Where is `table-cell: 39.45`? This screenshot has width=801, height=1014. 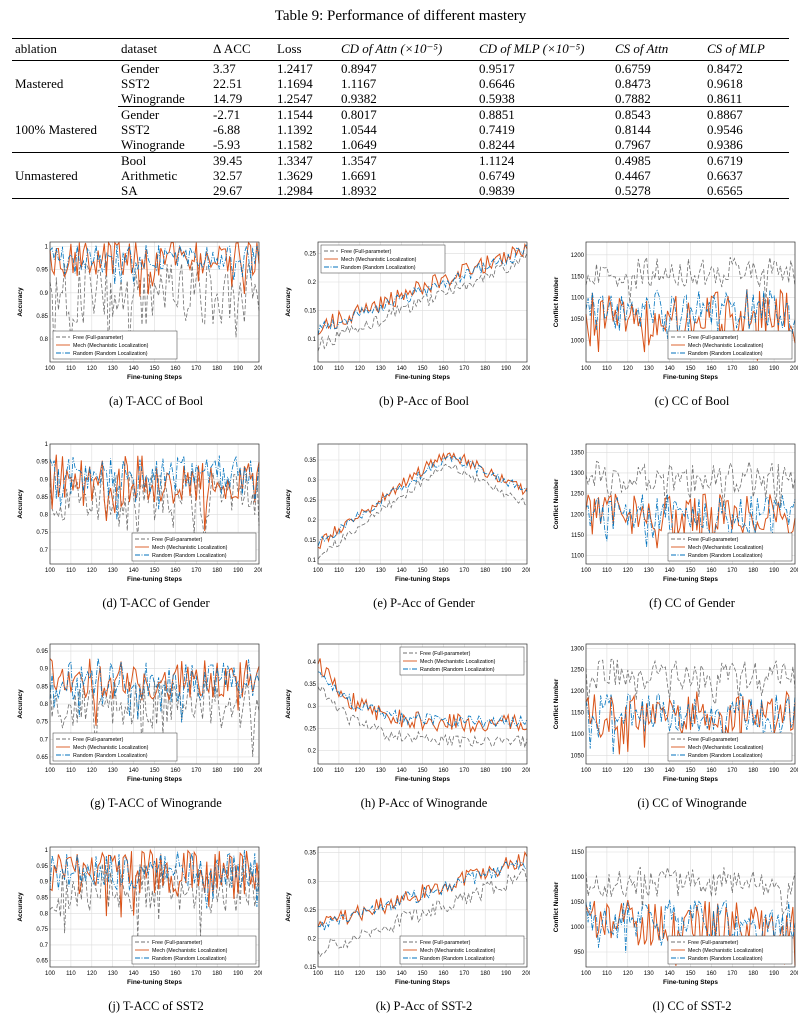
table-cell: 39.45 is located at coordinates (228, 160).